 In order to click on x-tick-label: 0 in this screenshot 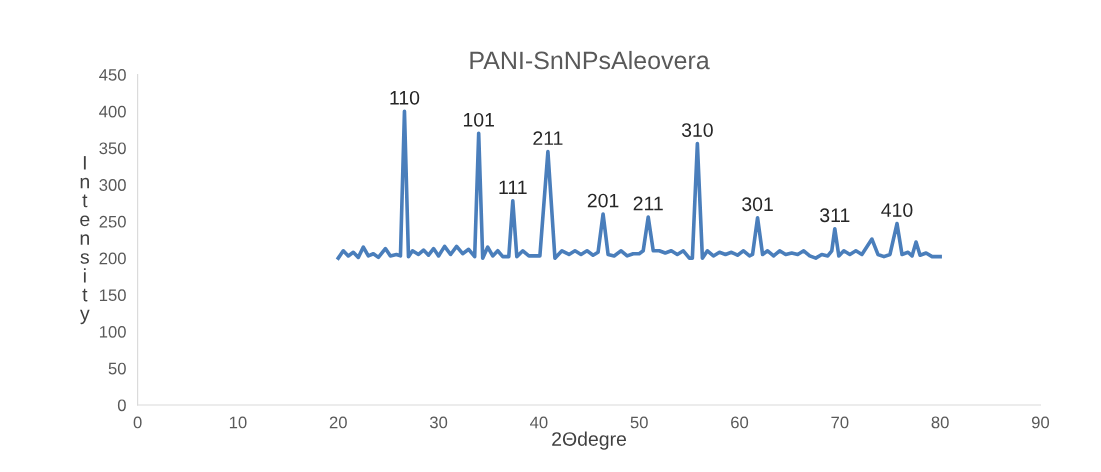, I will do `click(137, 422)`.